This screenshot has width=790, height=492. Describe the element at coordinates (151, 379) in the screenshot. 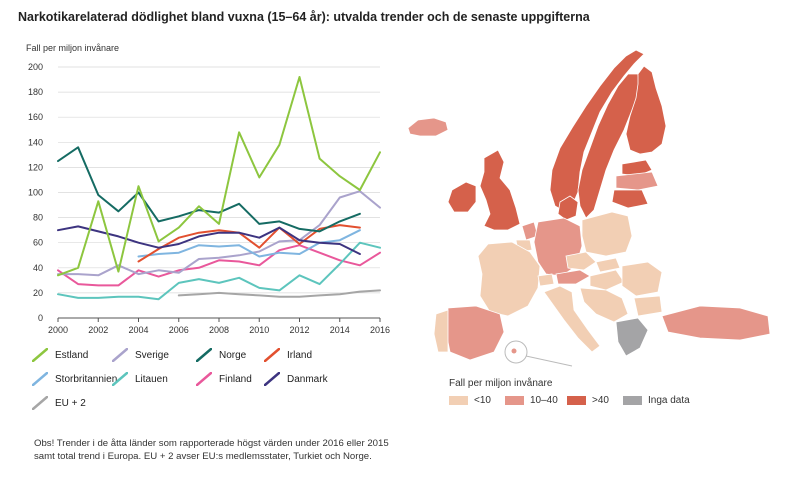

I see `legend-label: Litauen` at that location.